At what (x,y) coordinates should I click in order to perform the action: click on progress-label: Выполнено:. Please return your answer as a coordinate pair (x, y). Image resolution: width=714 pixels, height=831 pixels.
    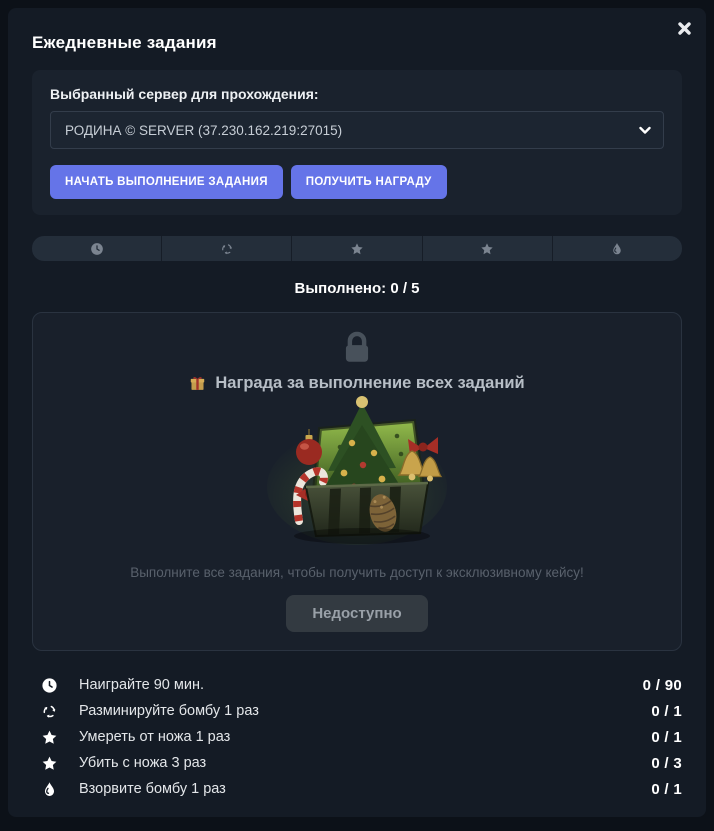
    Looking at the image, I should click on (340, 288).